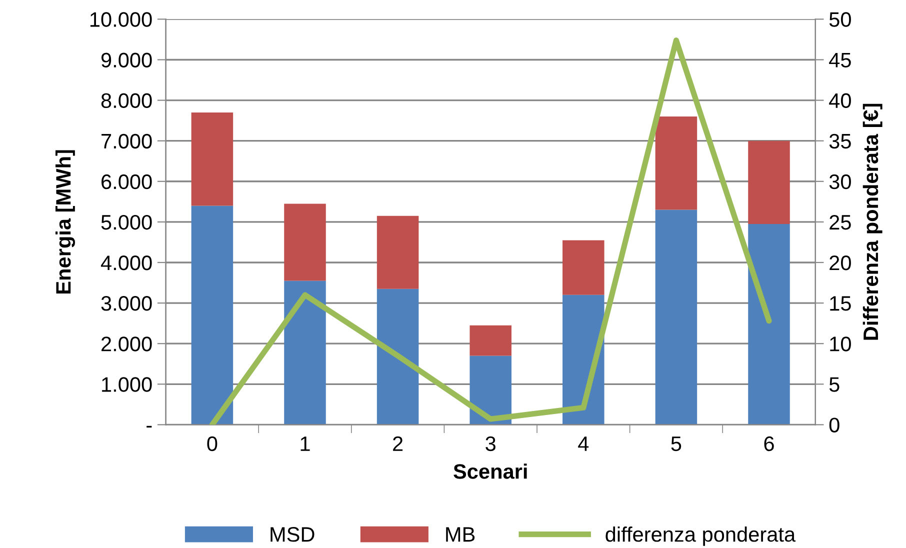 The image size is (906, 548). What do you see at coordinates (840, 344) in the screenshot?
I see `y2-tick-label: 10` at bounding box center [840, 344].